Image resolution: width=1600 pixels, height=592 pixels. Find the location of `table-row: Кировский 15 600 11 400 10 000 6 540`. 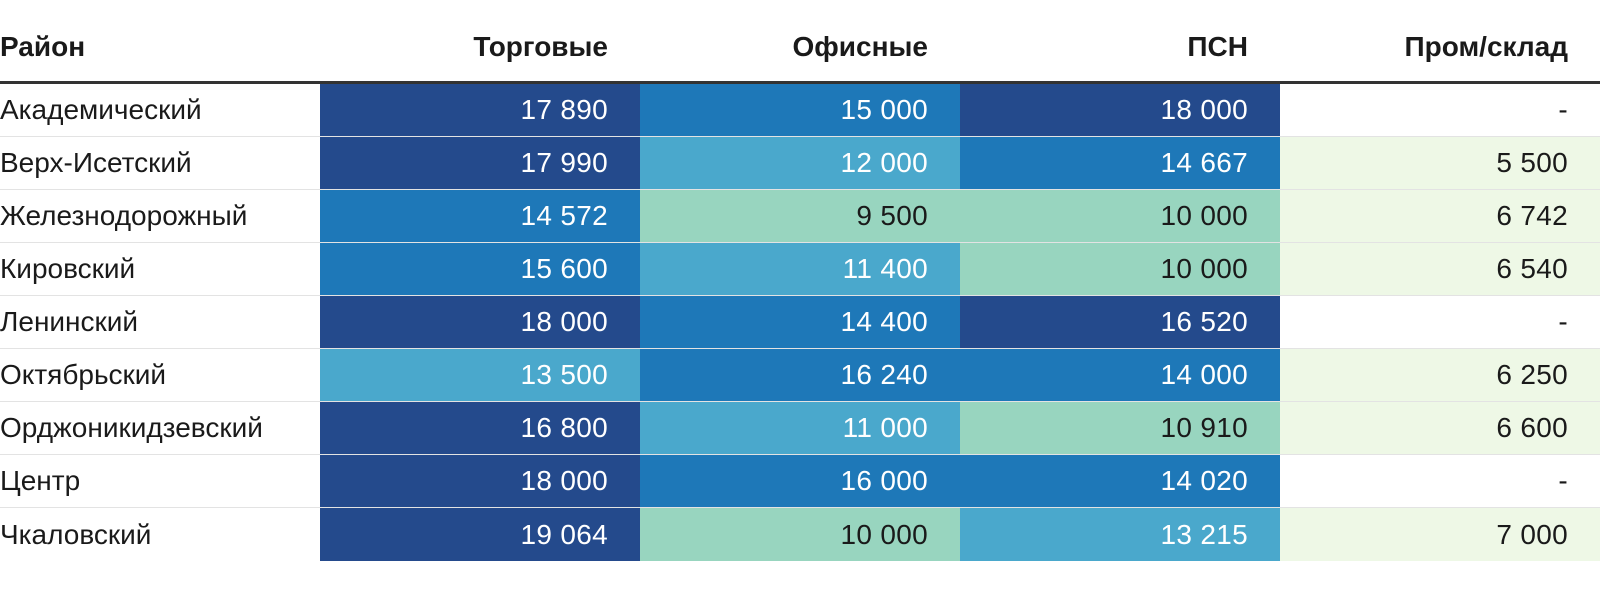

table-row: Кировский 15 600 11 400 10 000 6 540 is located at coordinates (800, 269).